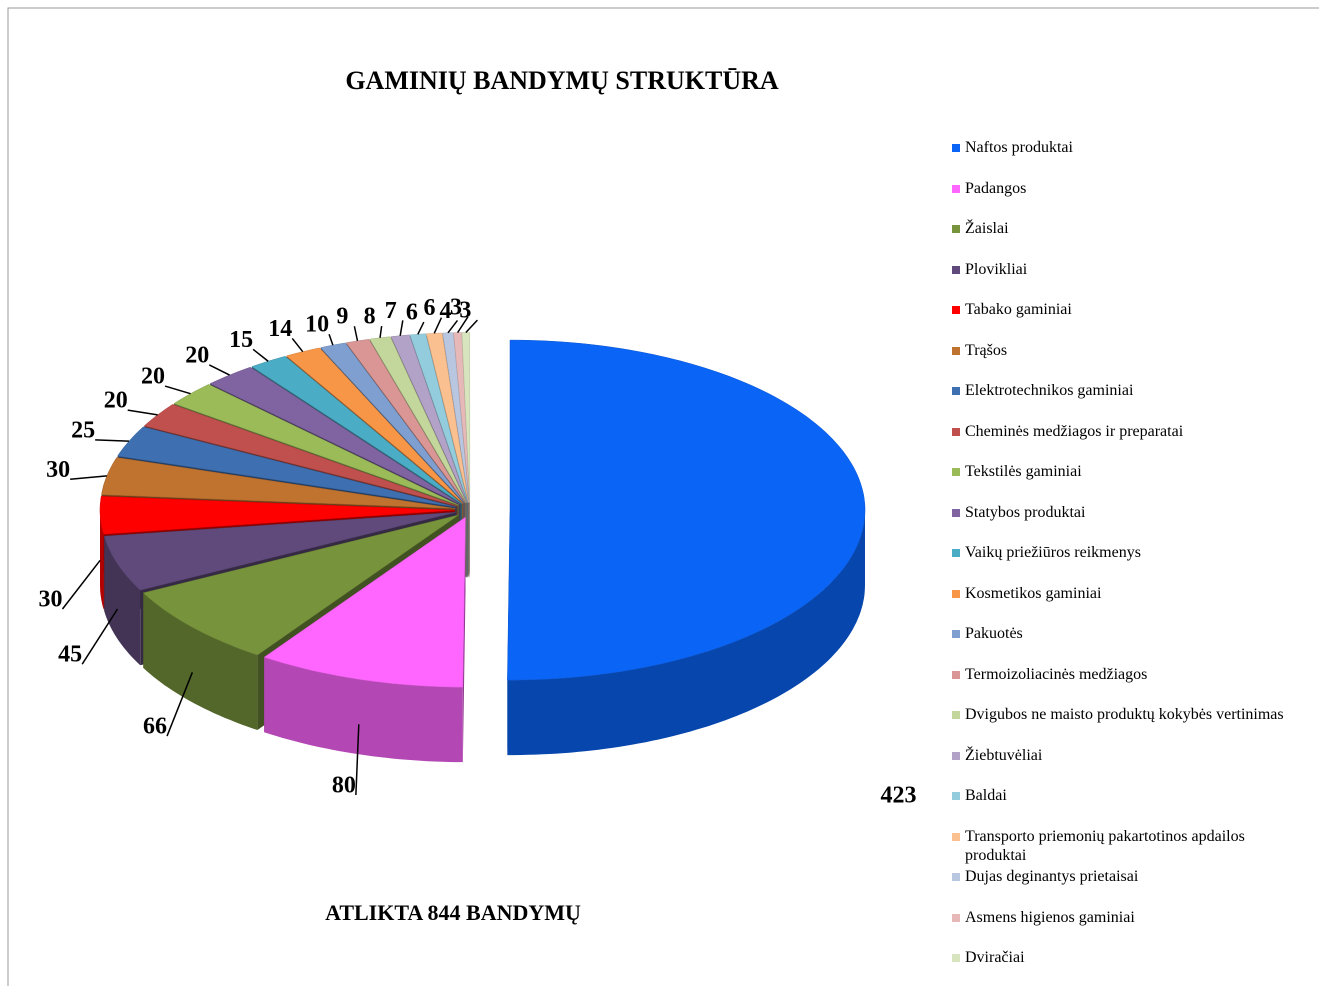 The image size is (1319, 986). I want to click on legend-item: Baldai, so click(1127, 806).